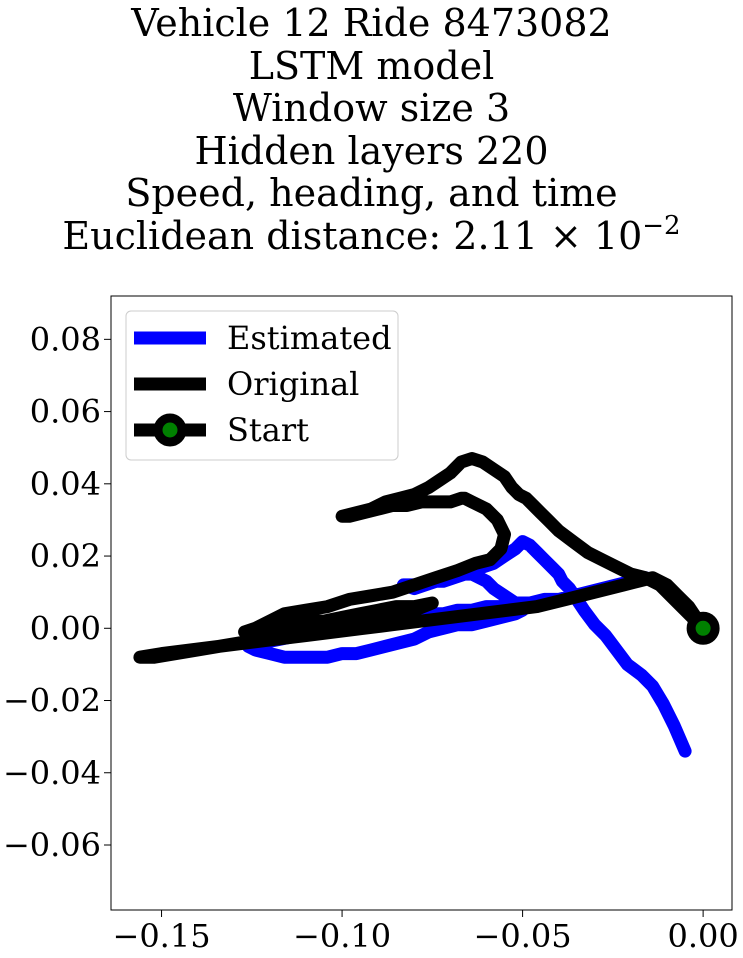 The width and height of the screenshot is (743, 958). What do you see at coordinates (371, 108) in the screenshot?
I see `title-line-window: Window size 3` at bounding box center [371, 108].